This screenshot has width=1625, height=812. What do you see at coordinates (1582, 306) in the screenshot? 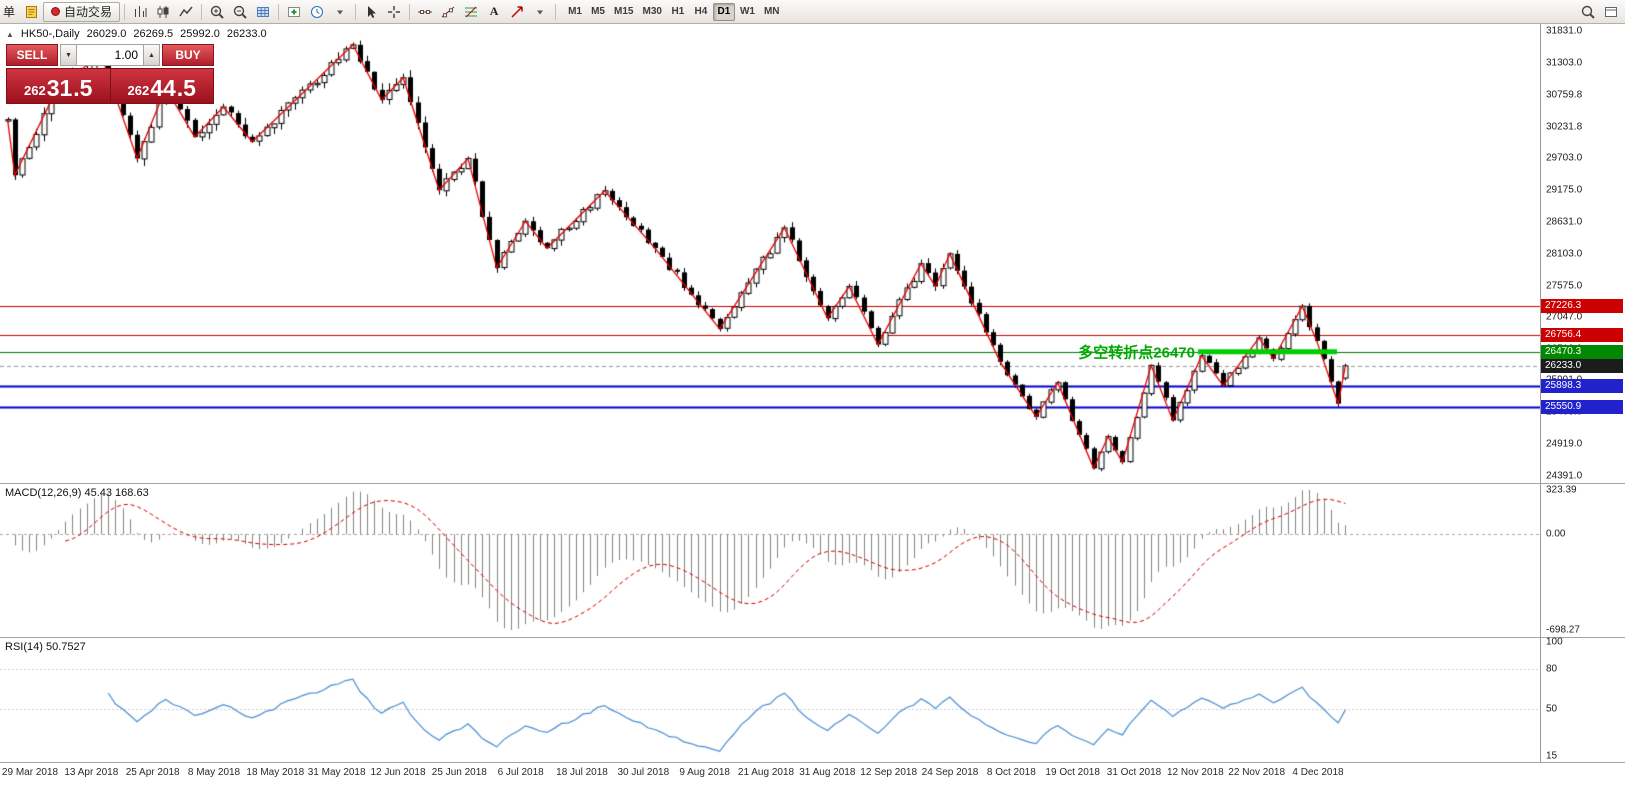
I see `price-tag: 27226.3` at bounding box center [1582, 306].